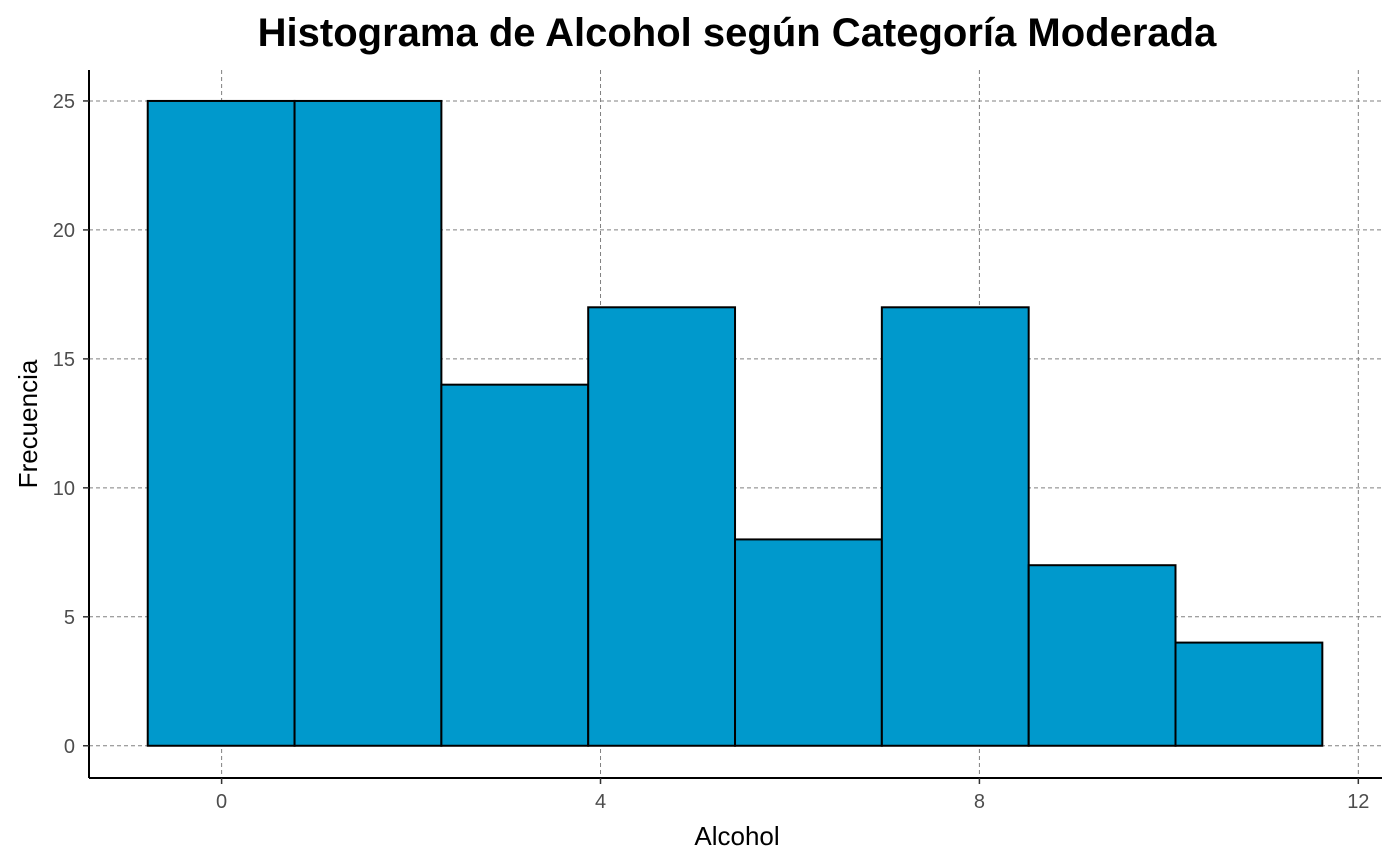  Describe the element at coordinates (1358, 802) in the screenshot. I see `x-tick-label: 12` at that location.